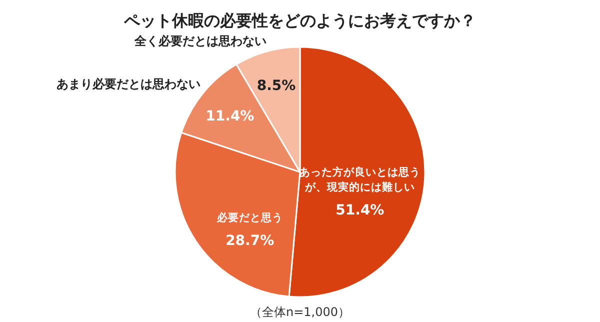  What do you see at coordinates (276, 86) in the screenshot?
I see `data-label: 8.5%` at bounding box center [276, 86].